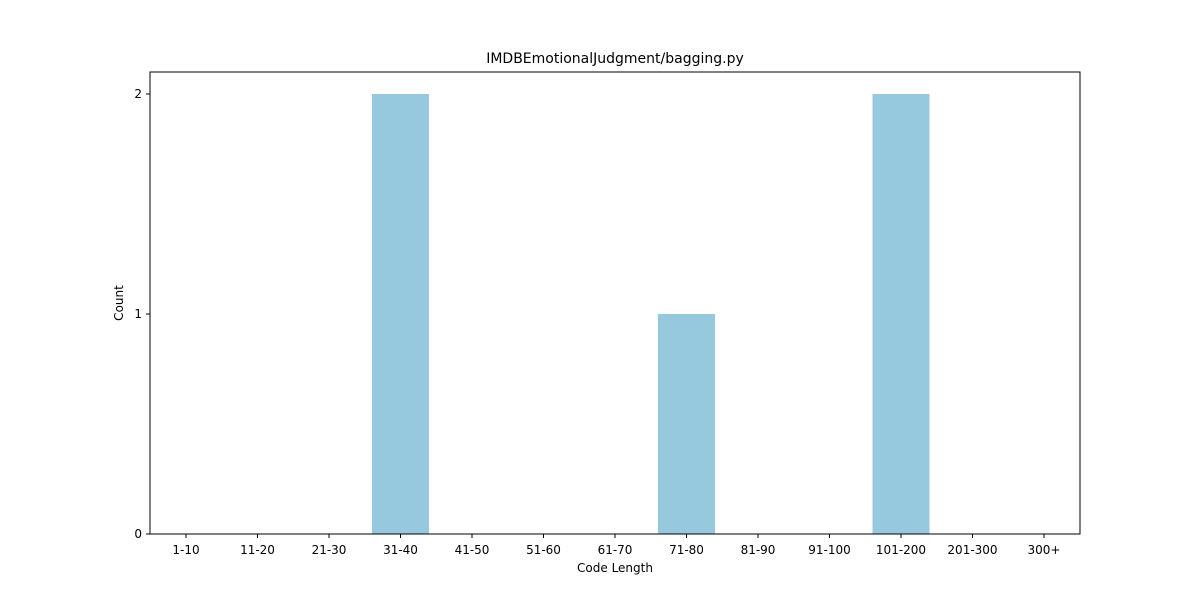 This screenshot has height=600, width=1200. I want to click on x-tick-label: 21-30, so click(329, 550).